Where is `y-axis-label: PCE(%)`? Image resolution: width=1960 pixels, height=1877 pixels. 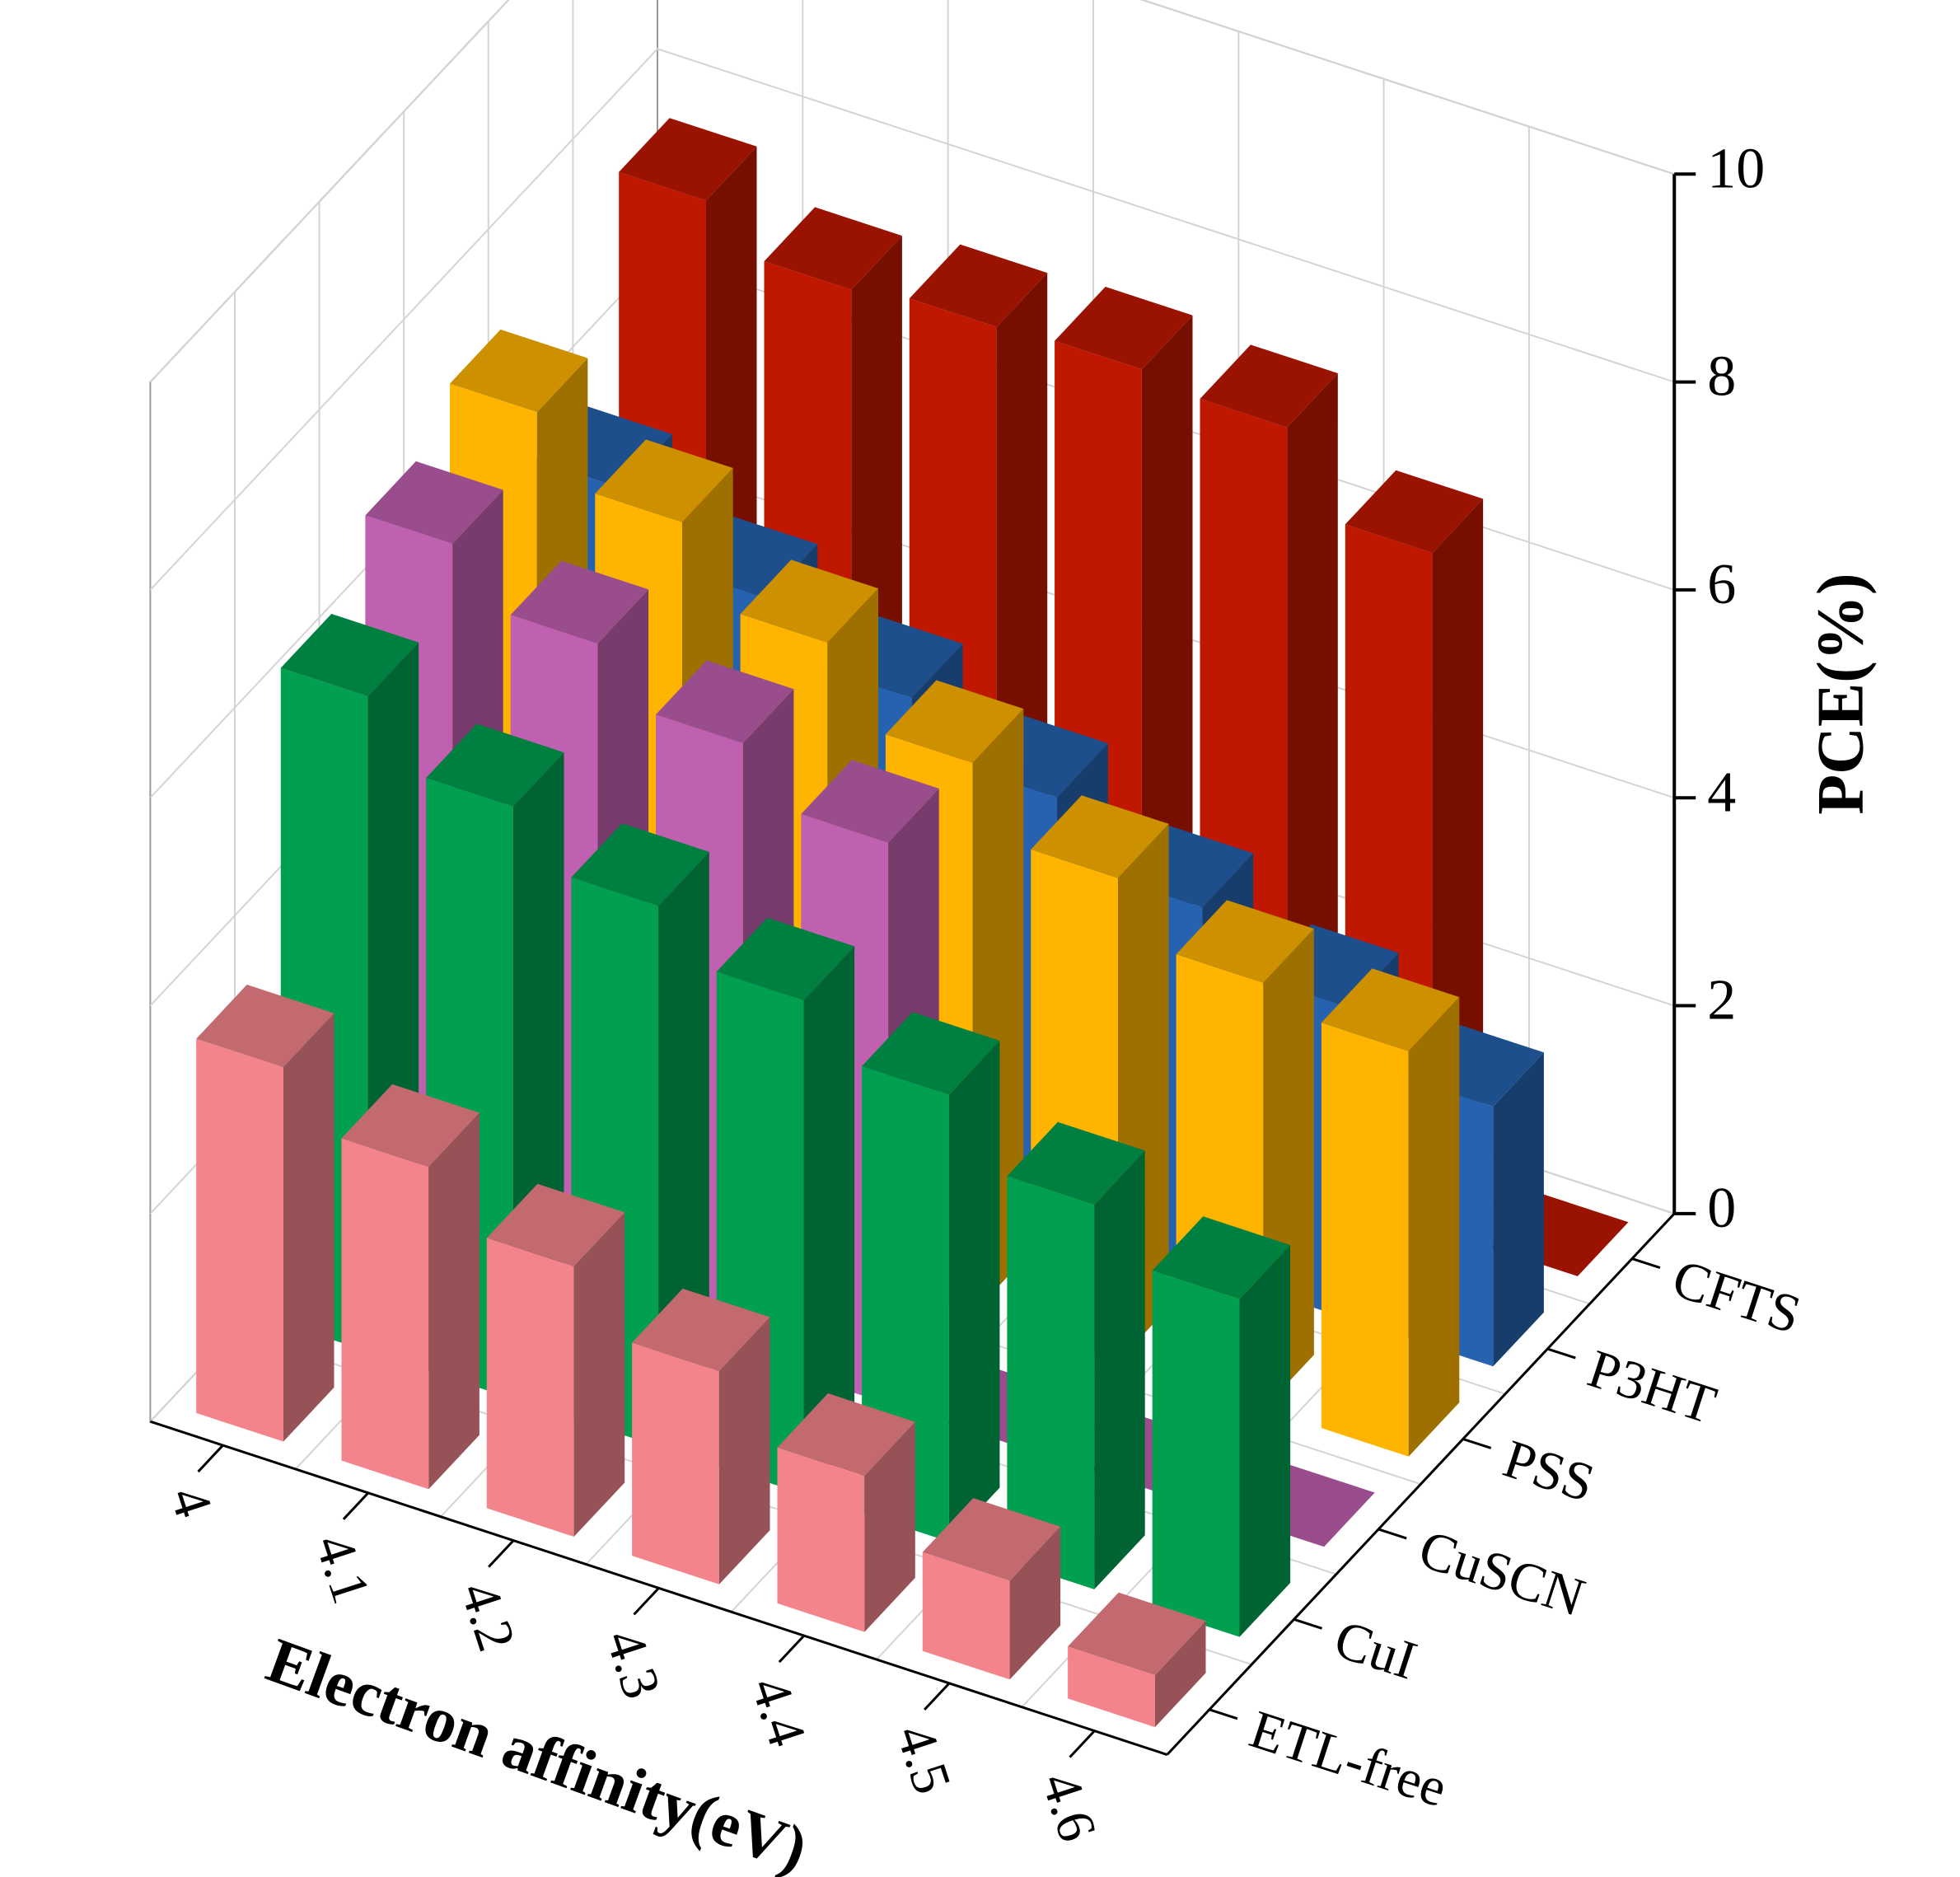 y-axis-label: PCE(%) is located at coordinates (1841, 694).